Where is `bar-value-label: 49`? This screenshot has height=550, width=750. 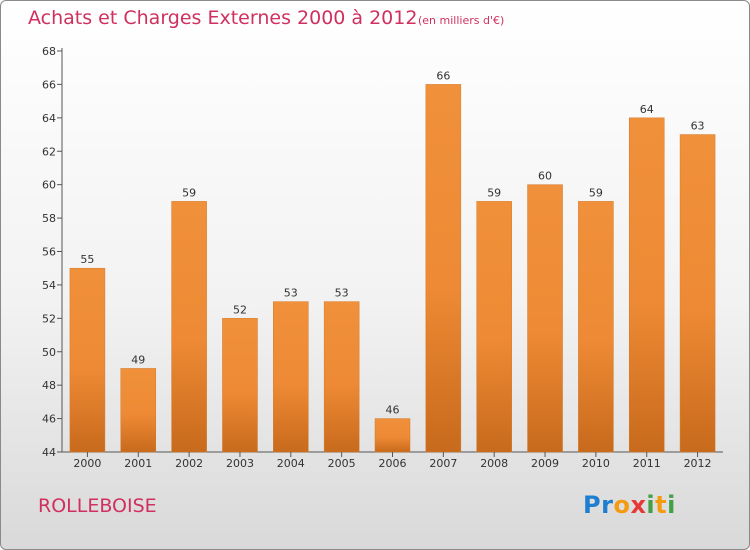
bar-value-label: 49 is located at coordinates (138, 359).